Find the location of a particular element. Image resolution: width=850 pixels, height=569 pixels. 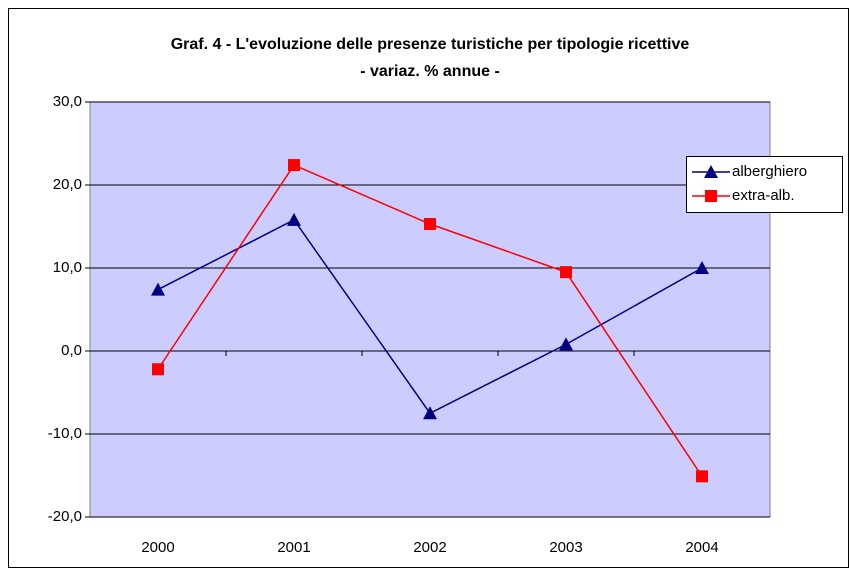

y-tick-label: -10,0 is located at coordinates (65, 433).